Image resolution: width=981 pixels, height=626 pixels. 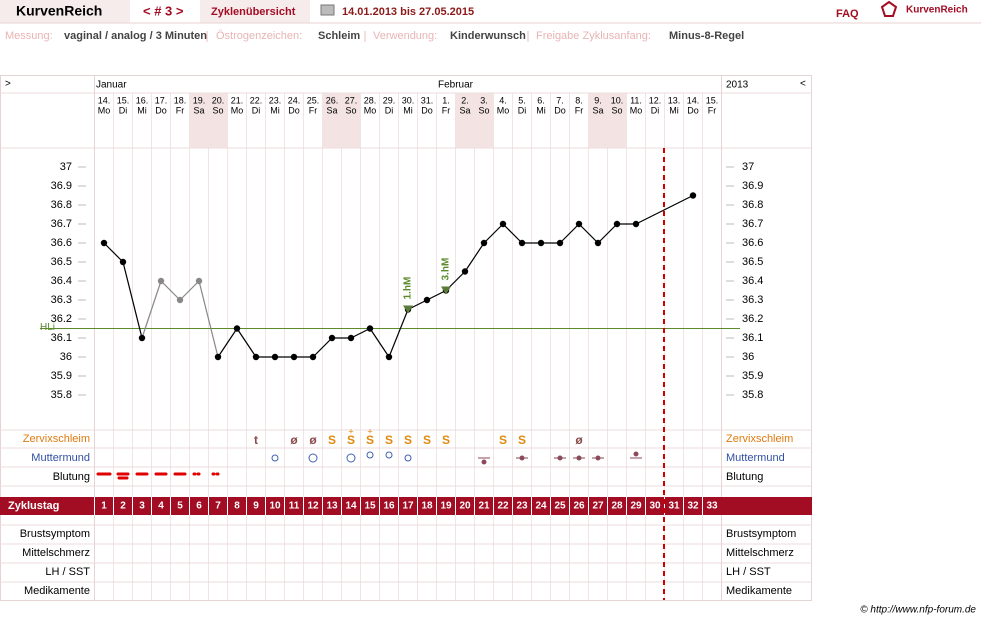 What do you see at coordinates (503, 506) in the screenshot?
I see `cycle-day: 22` at bounding box center [503, 506].